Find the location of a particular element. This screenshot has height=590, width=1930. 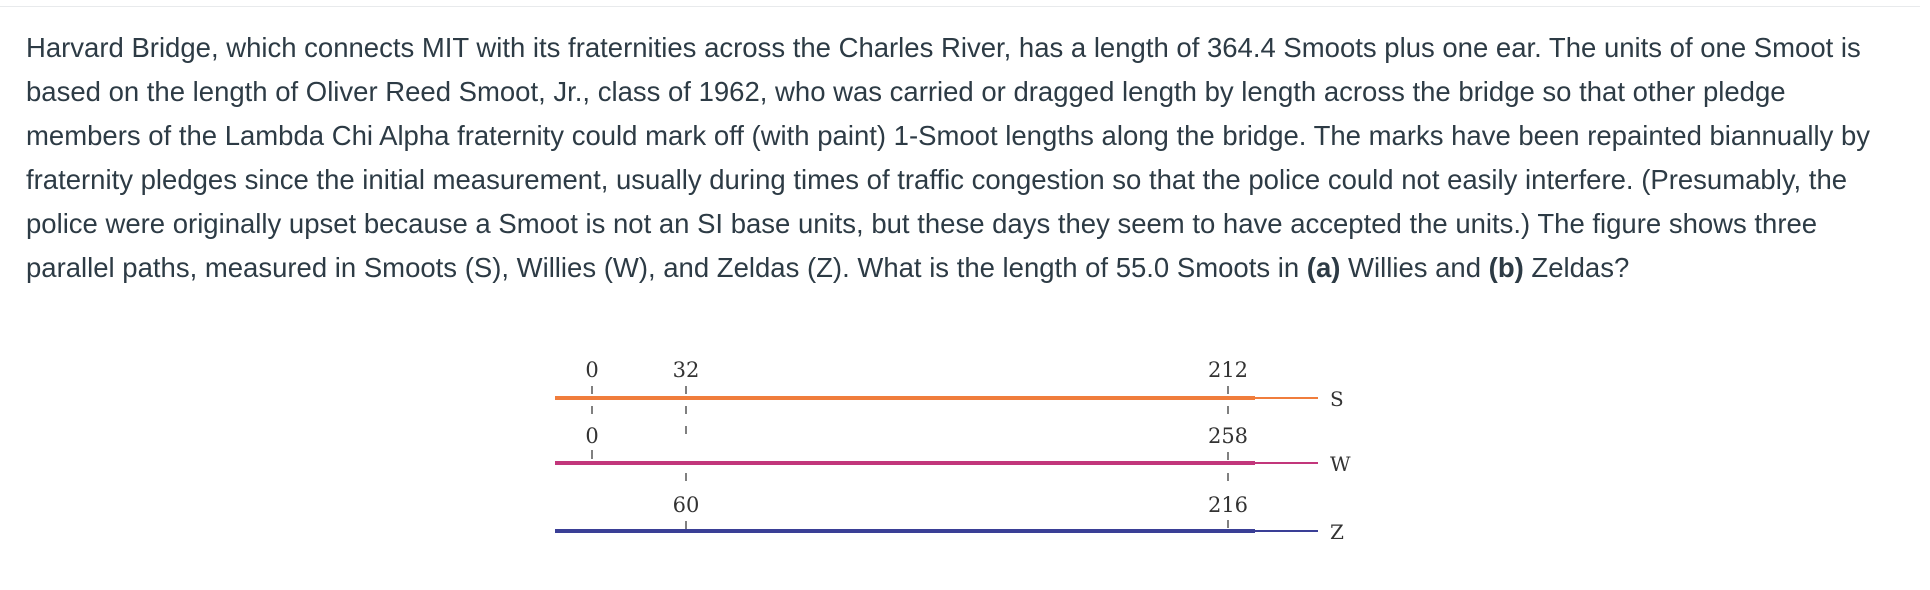

tick-label-s-212: 212 is located at coordinates (1228, 370).